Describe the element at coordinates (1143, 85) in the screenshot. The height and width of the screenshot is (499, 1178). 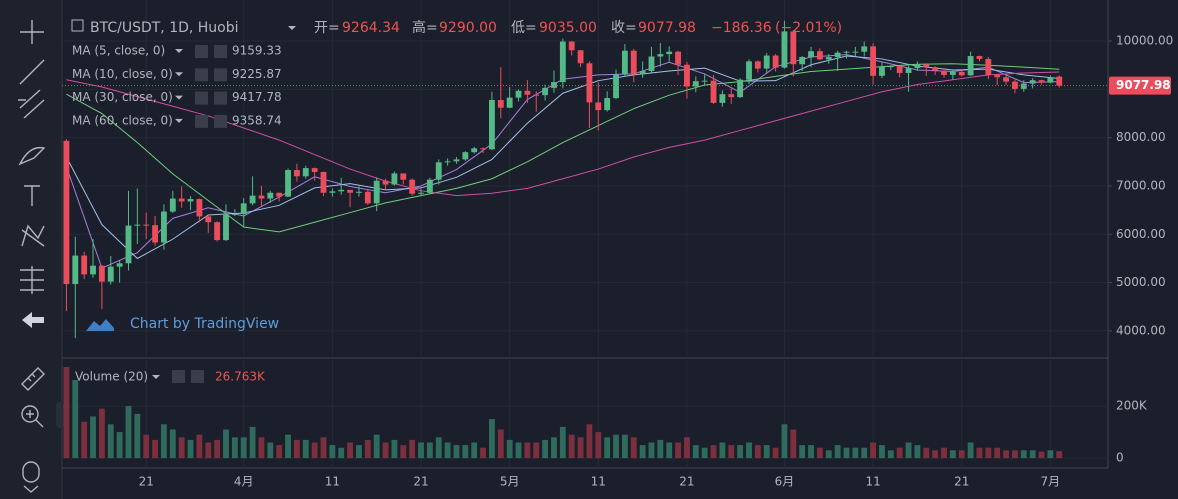
I see `last-price-label: 9077.98` at that location.